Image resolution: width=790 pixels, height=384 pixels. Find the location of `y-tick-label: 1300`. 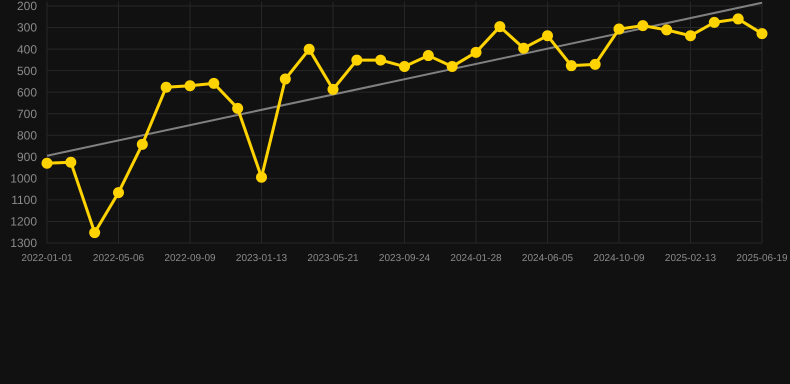

y-tick-label: 1300 is located at coordinates (24, 243).